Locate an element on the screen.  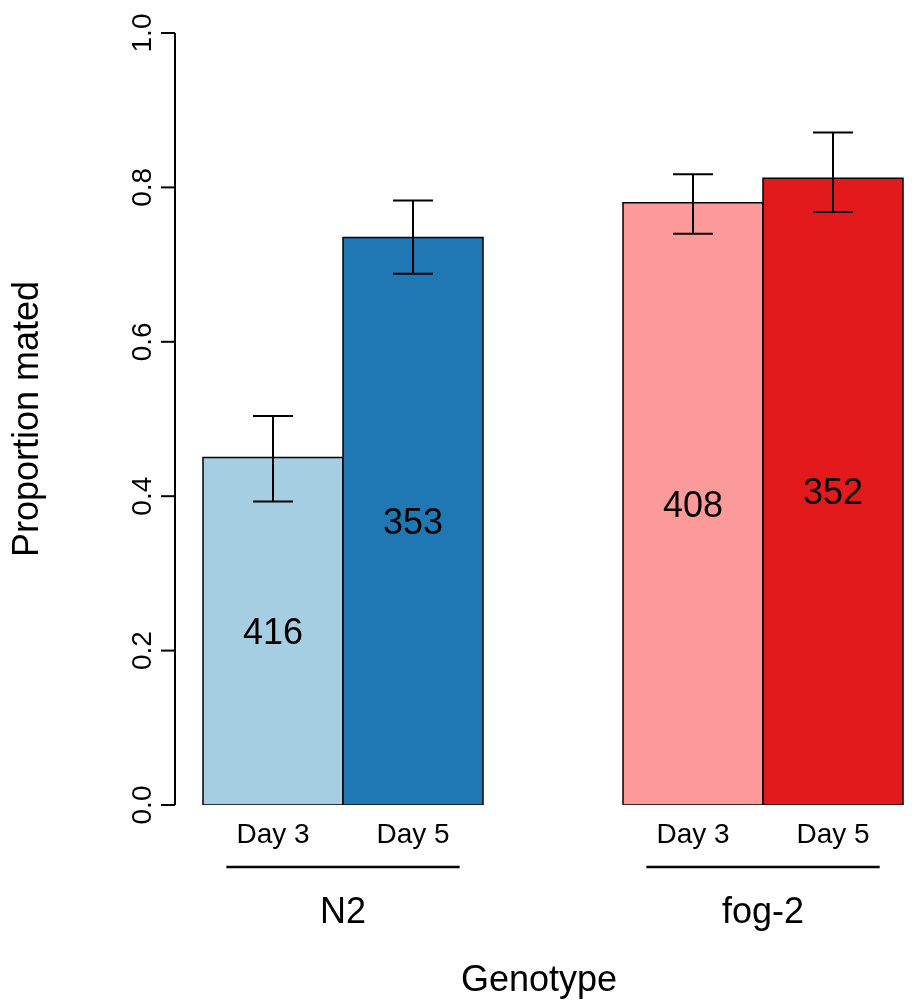
y-tick-label: 1.0 is located at coordinates (141, 33).